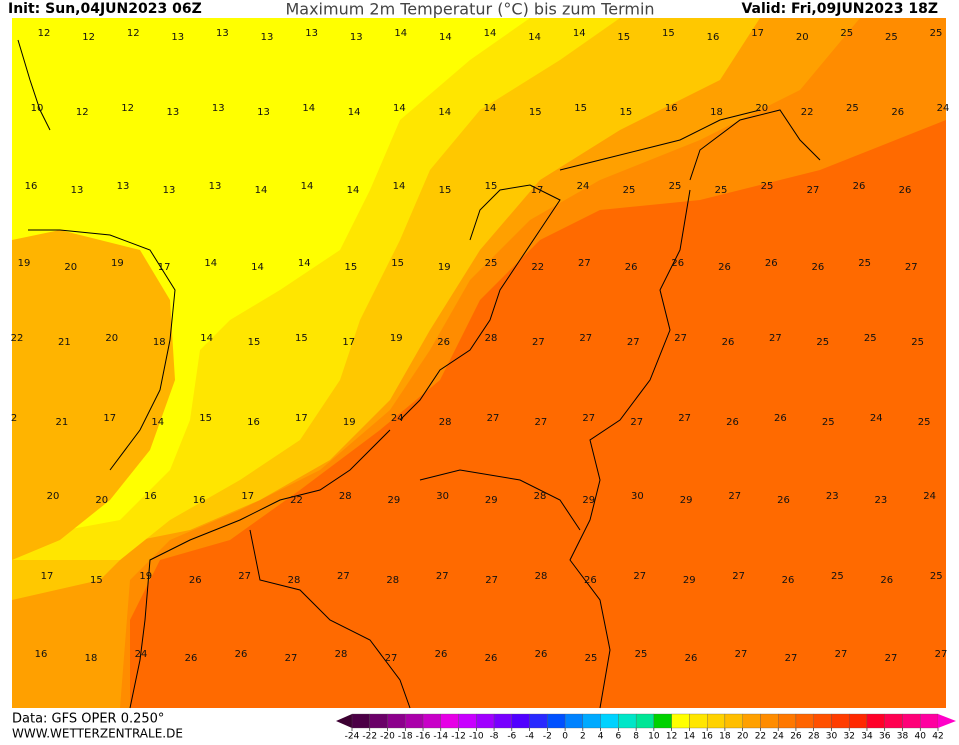  What do you see at coordinates (839, 9) in the screenshot?
I see `valid-label: Valid: Fri,09JUN2023 18Z` at bounding box center [839, 9].